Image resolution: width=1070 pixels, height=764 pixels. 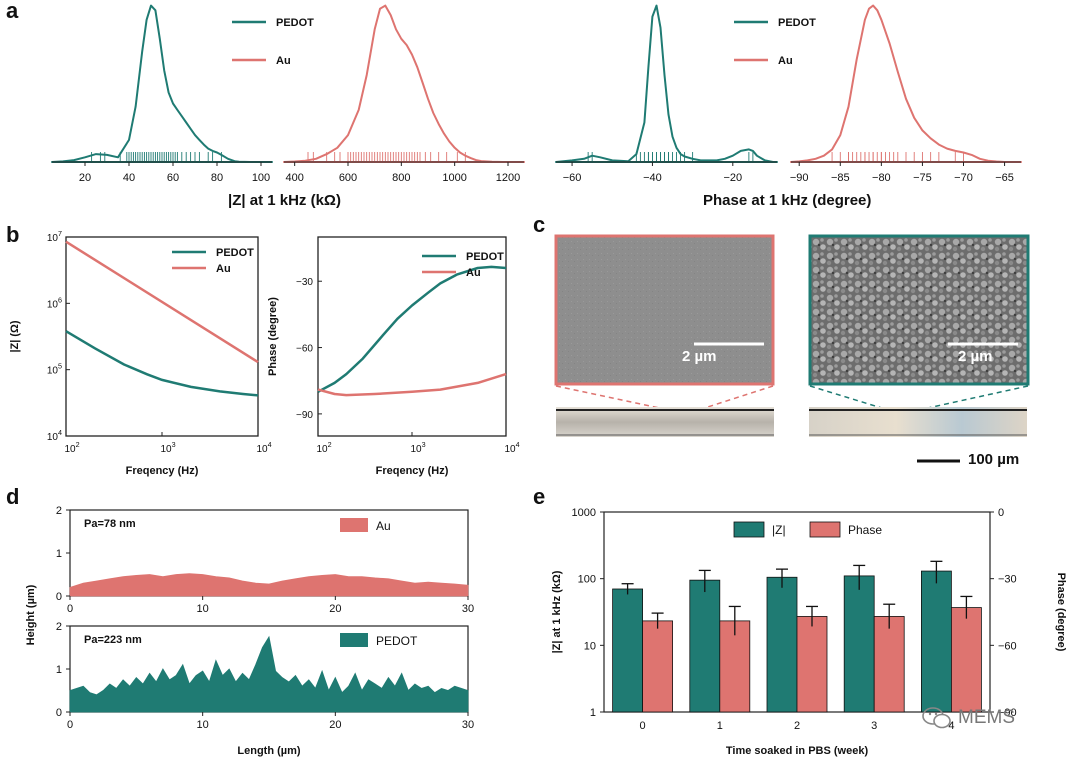 What do you see at coordinates (397, 641) in the screenshot?
I see `d-pedot-legend-label: PEDOT` at bounding box center [397, 641].